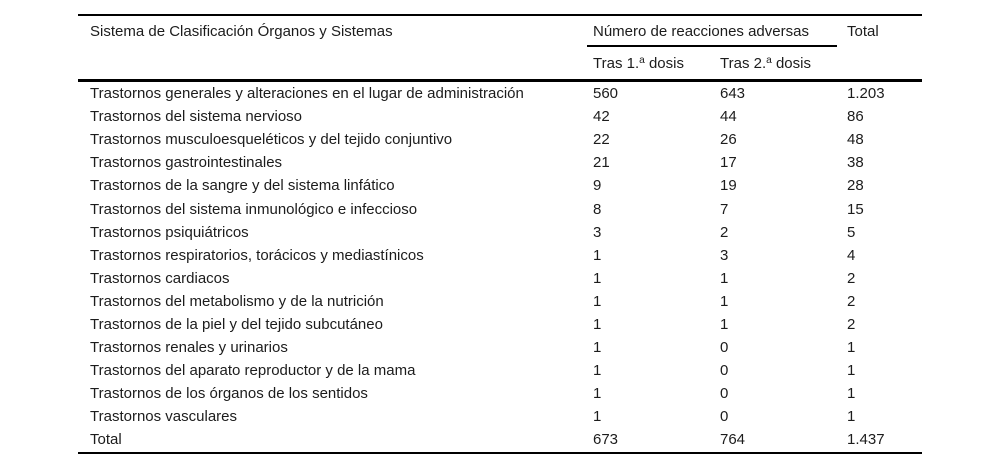 The height and width of the screenshot is (471, 1000). What do you see at coordinates (616, 63) in the screenshot?
I see `dose1-label-prefix: Tras 1.` at bounding box center [616, 63].